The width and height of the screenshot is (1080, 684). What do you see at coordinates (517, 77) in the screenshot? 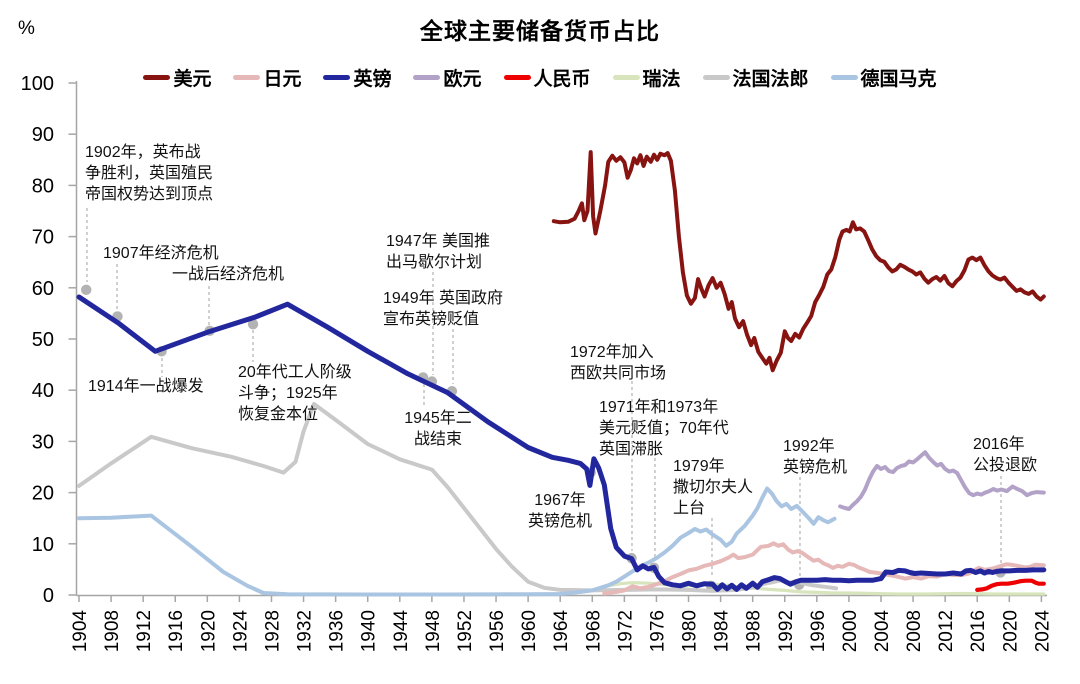
I see `legend-swatch-rmb` at bounding box center [517, 77].